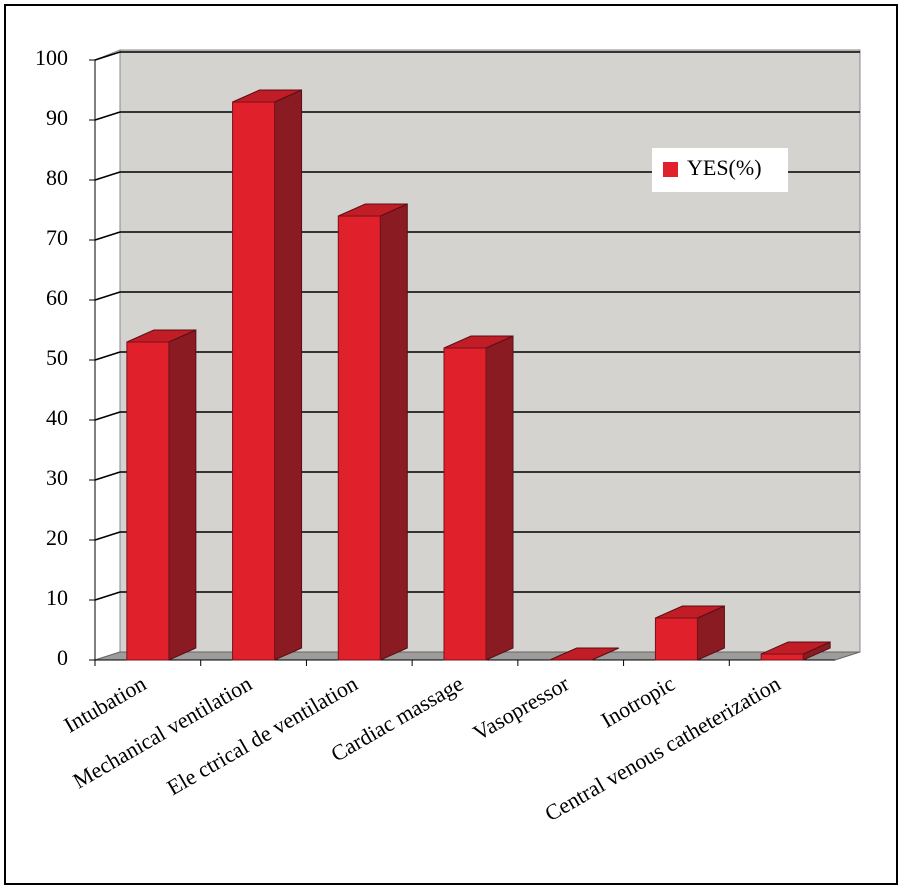 The height and width of the screenshot is (894, 904). I want to click on y-tick-label: 80, so click(57, 177).